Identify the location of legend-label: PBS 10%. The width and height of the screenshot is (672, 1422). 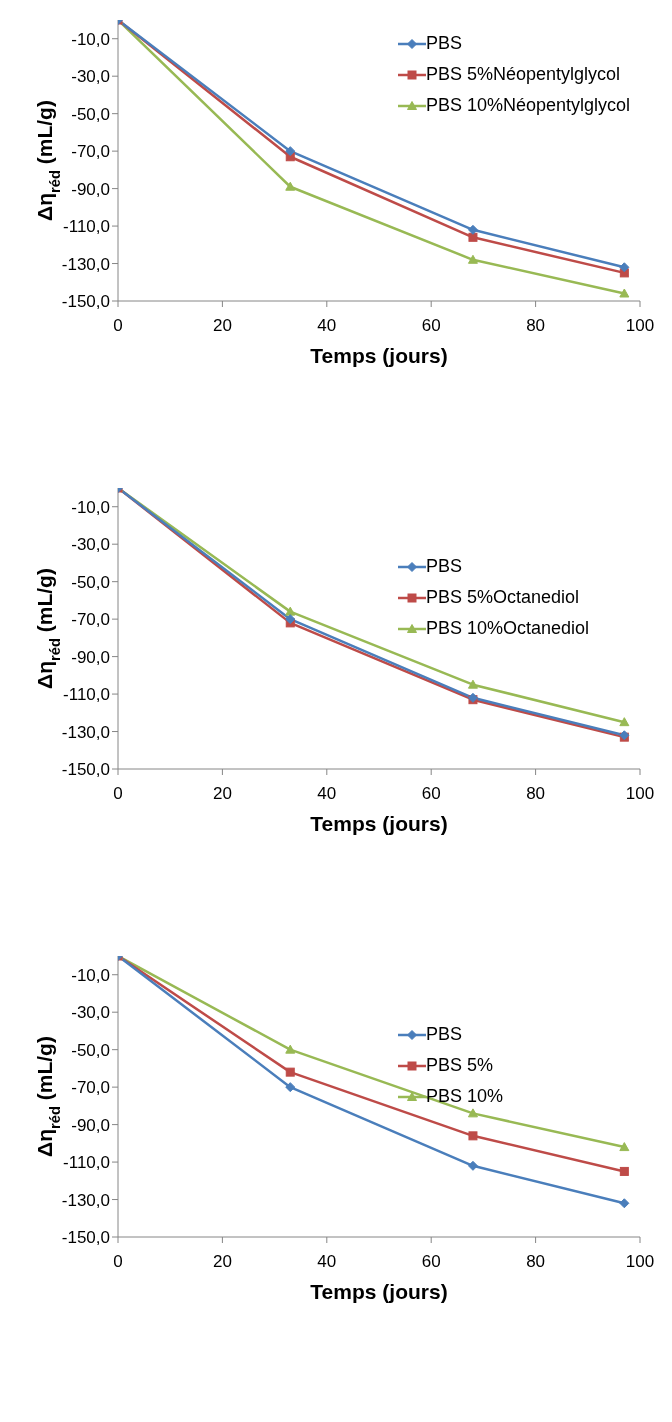
(465, 1096).